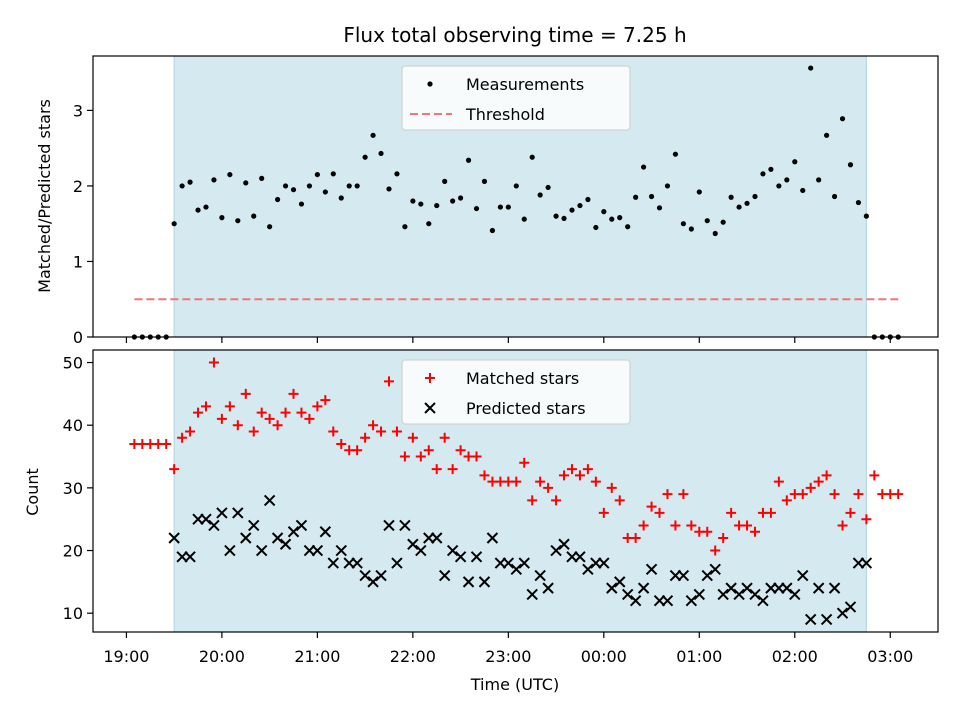  Describe the element at coordinates (44, 196) in the screenshot. I see `ratio-y-axis-label: Matched/Predicted stars` at that location.